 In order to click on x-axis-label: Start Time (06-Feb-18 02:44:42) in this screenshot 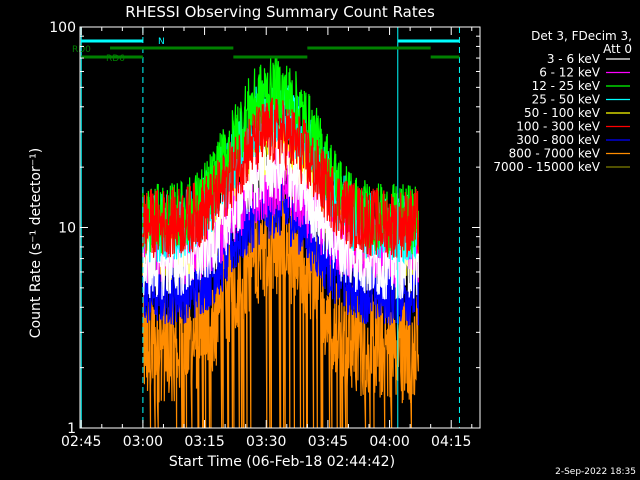, I will do `click(282, 462)`.